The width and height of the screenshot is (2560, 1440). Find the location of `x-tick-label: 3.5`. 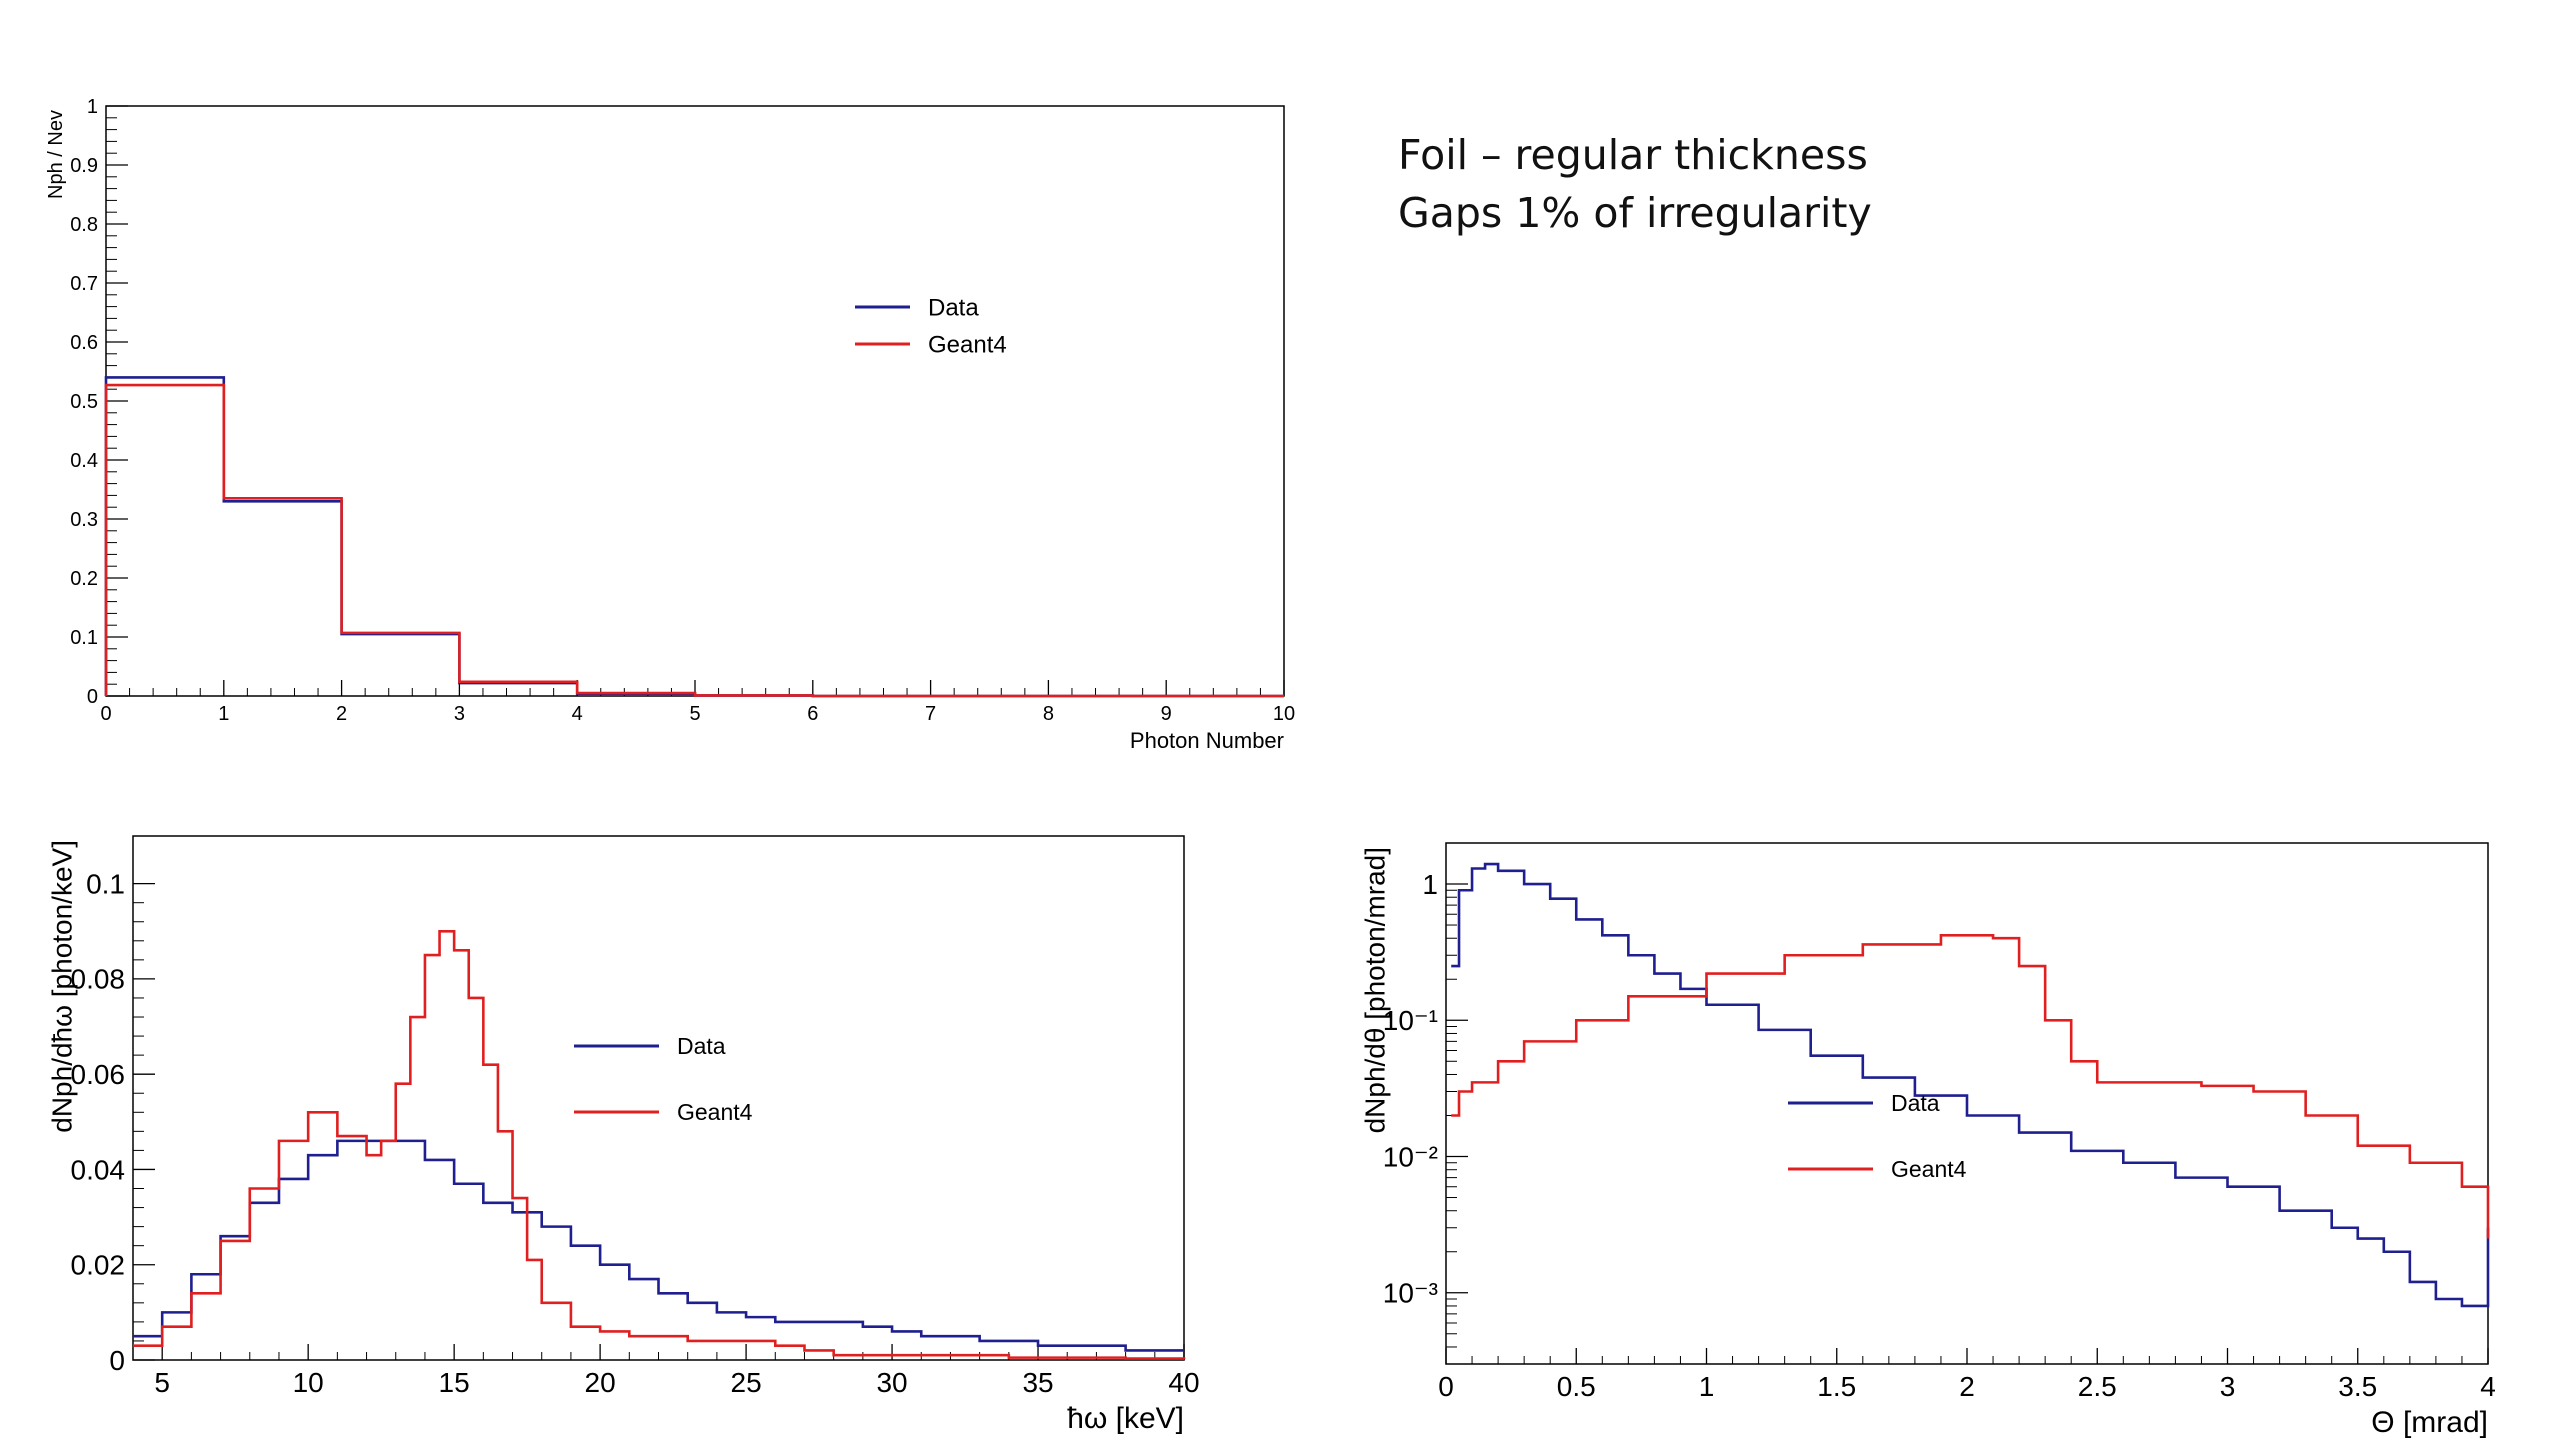

x-tick-label: 3.5 is located at coordinates (2357, 1386).